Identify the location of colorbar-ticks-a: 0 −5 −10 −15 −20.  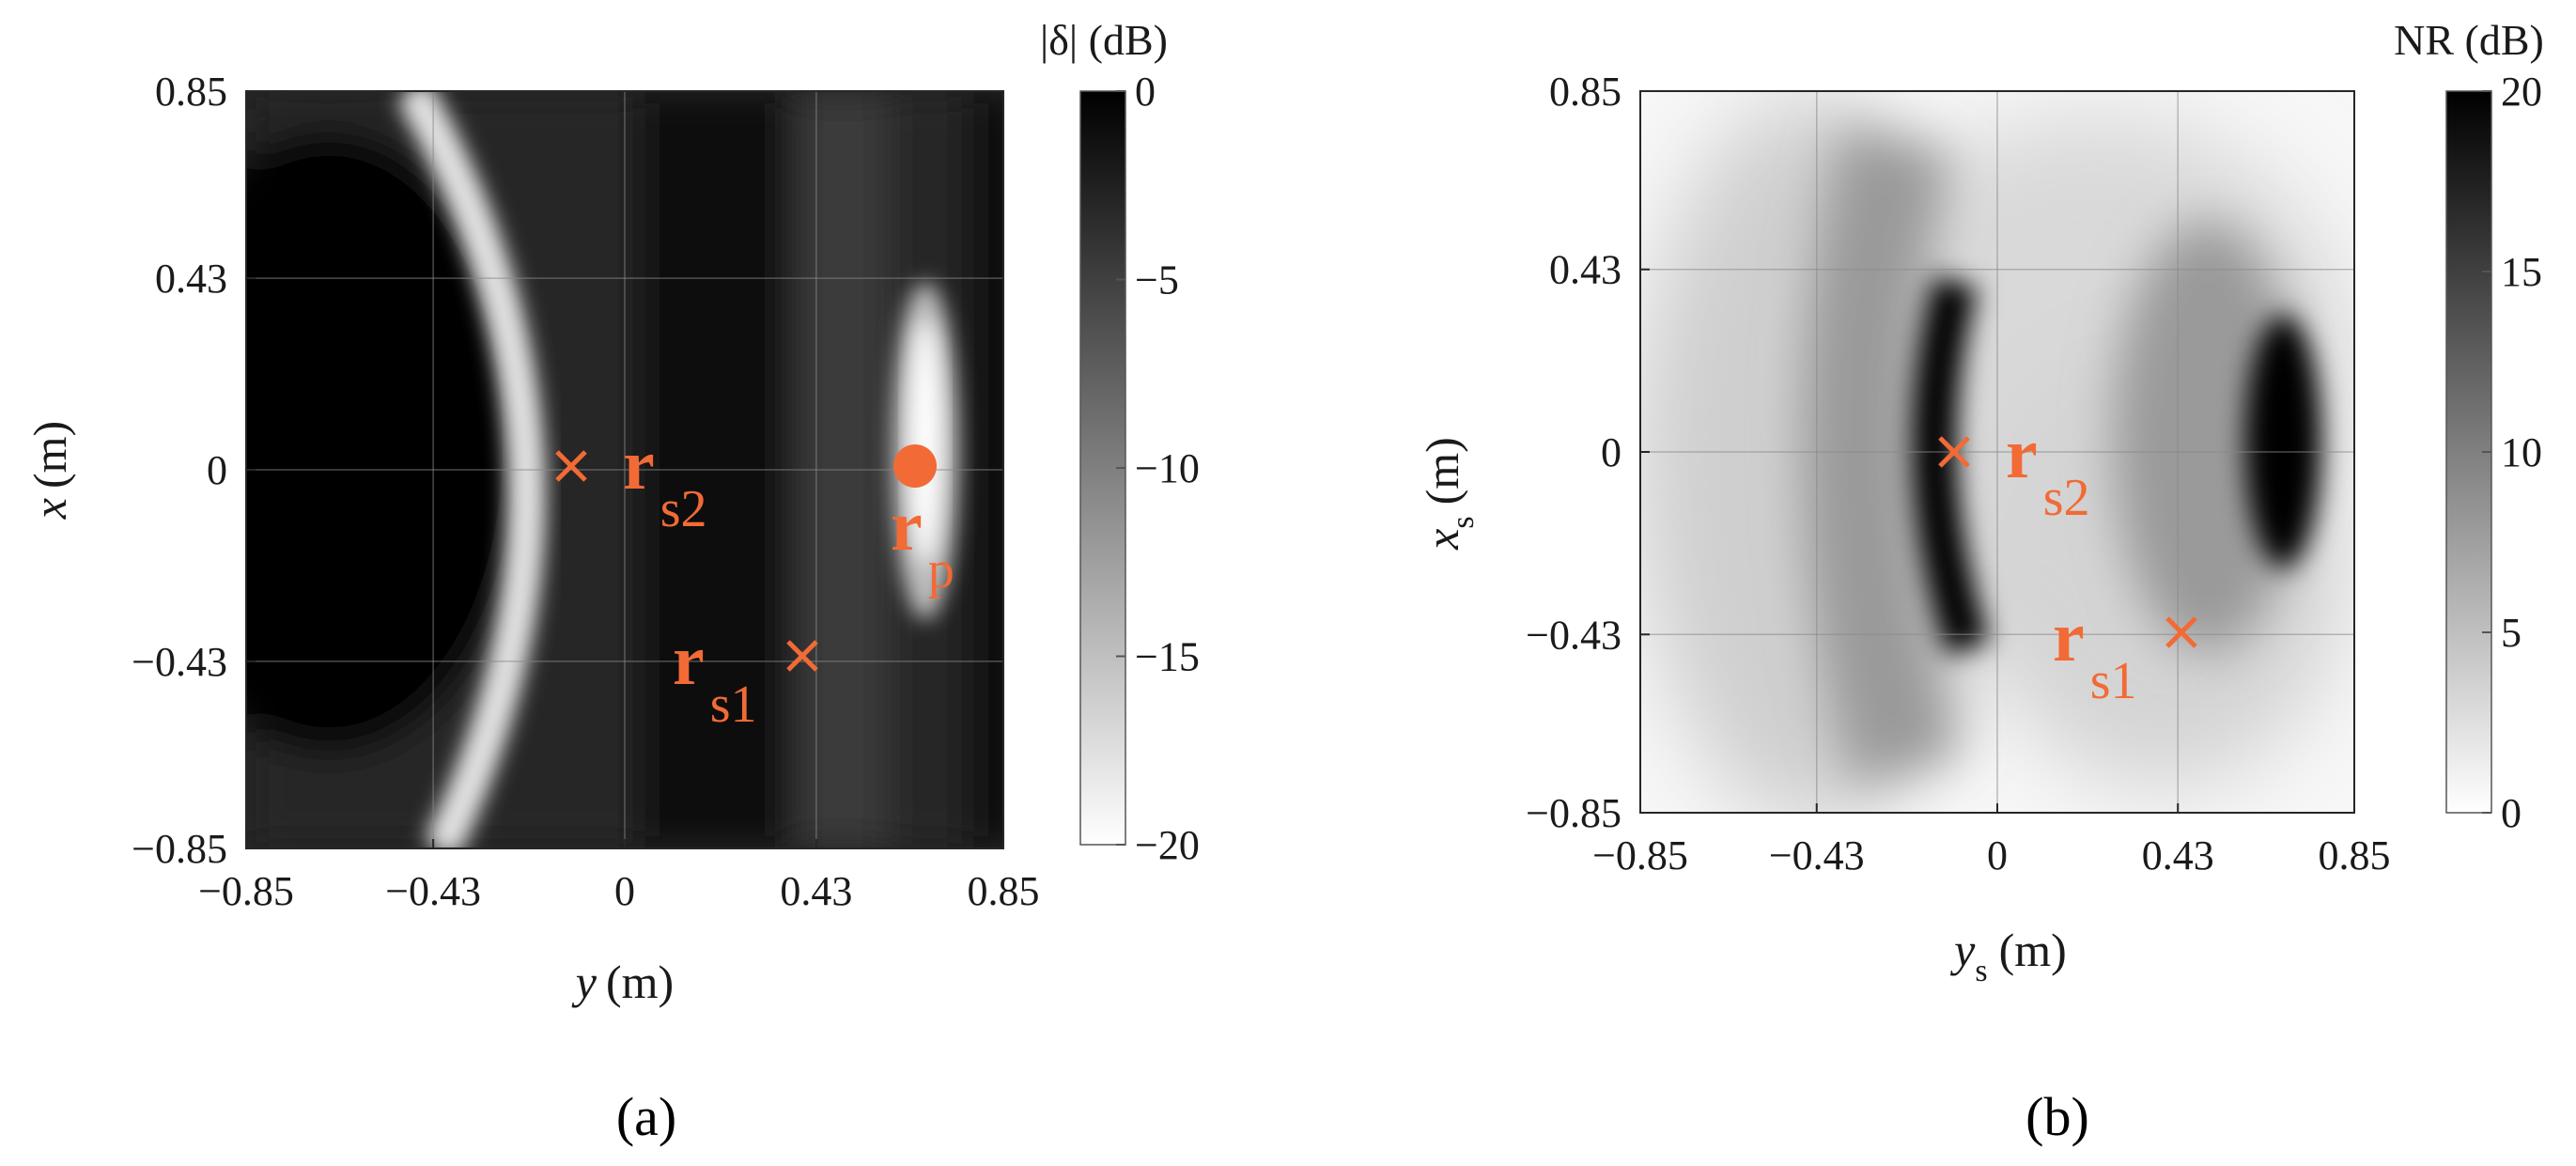
(1158, 468).